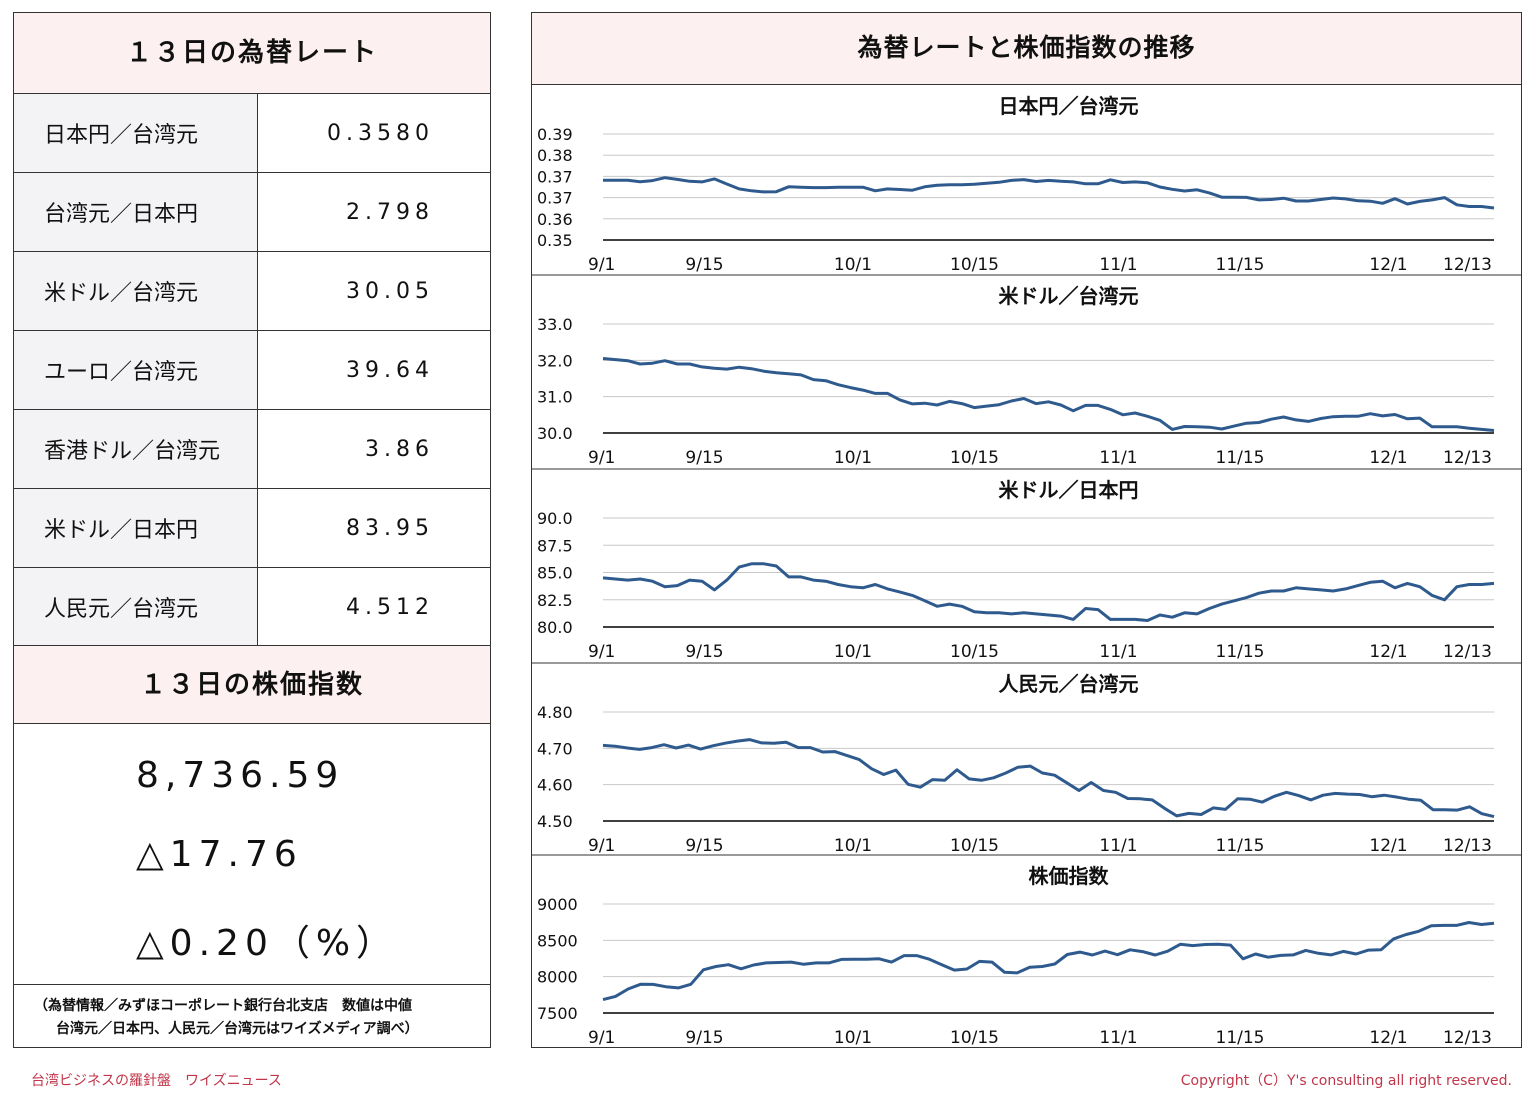 Image resolution: width=1534 pixels, height=1096 pixels. I want to click on rate-row: 人民元／台湾元 4.512, so click(252, 606).